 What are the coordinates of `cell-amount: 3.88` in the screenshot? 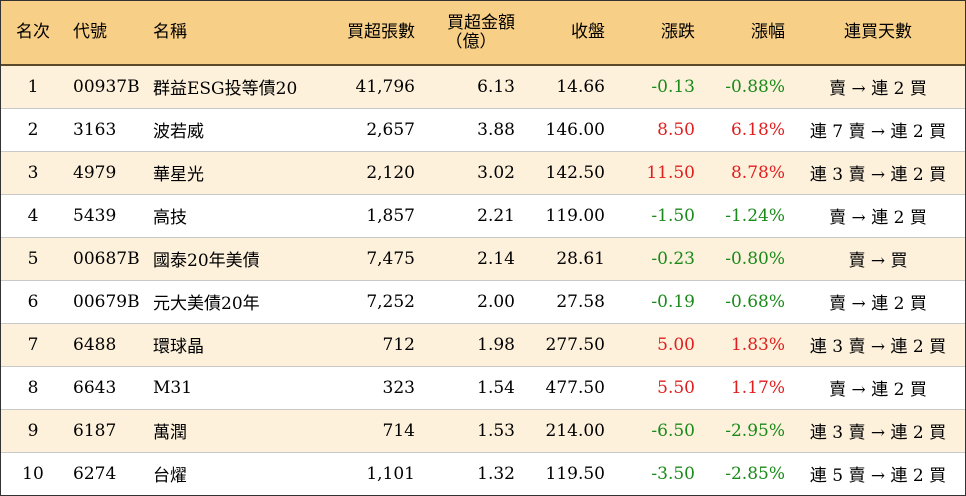 It's located at (496, 129).